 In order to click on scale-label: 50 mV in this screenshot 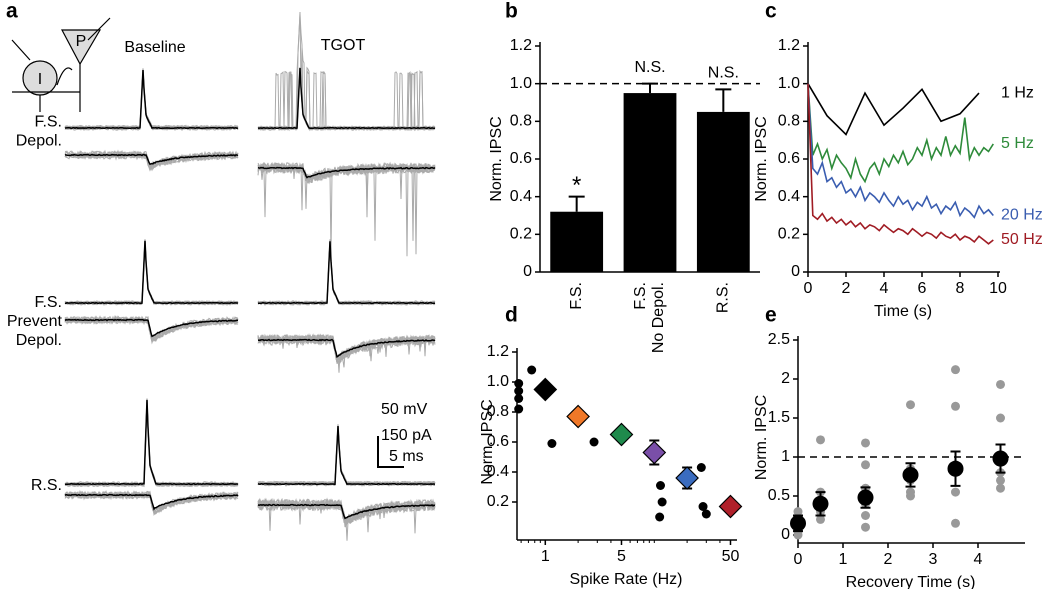, I will do `click(404, 409)`.